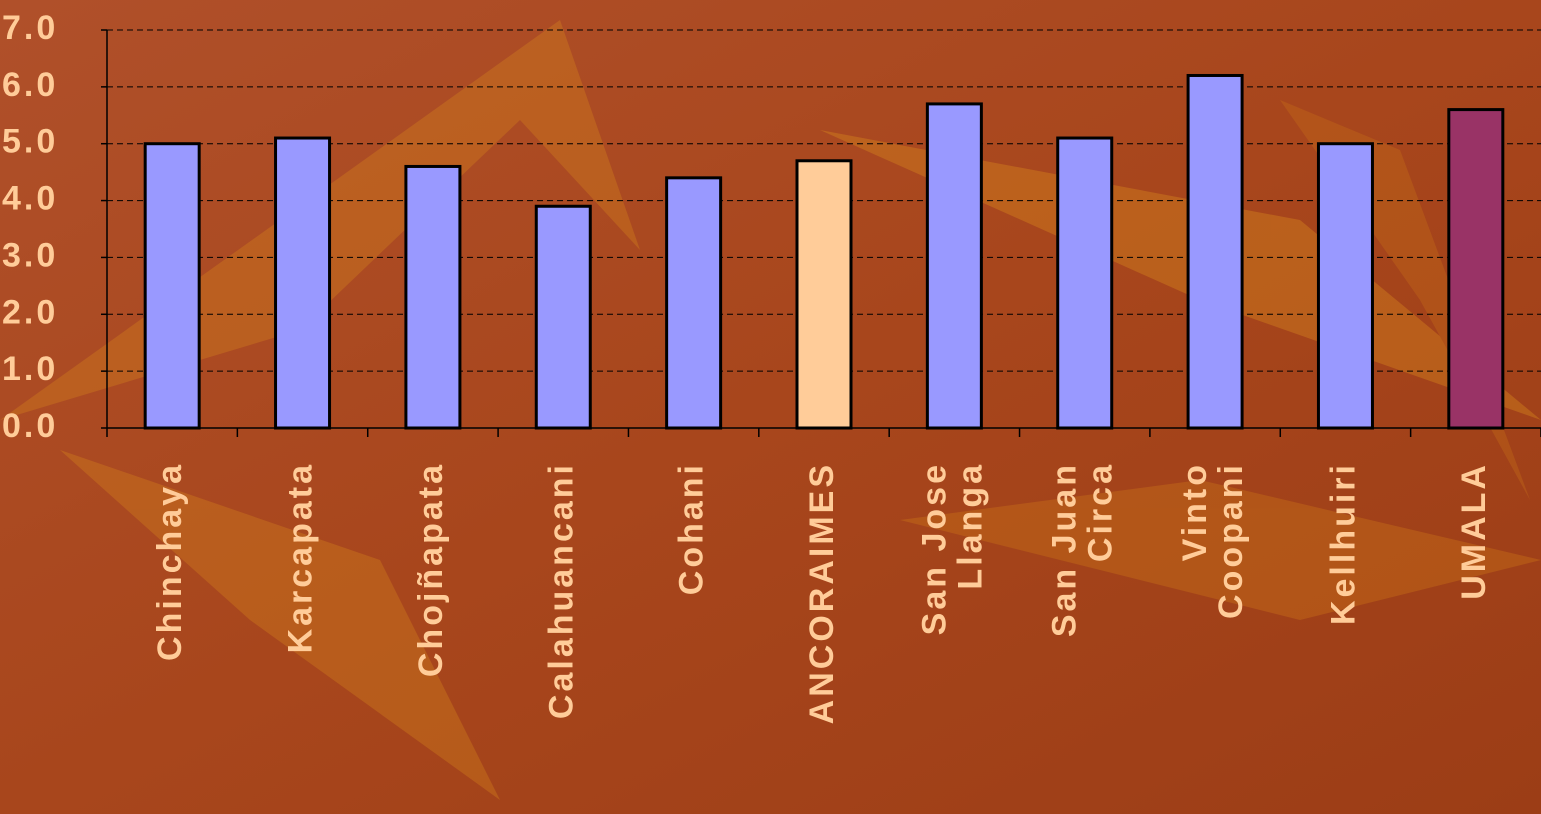 Image resolution: width=1541 pixels, height=814 pixels. What do you see at coordinates (30, 85) in the screenshot?
I see `y-tick-label: 6.0` at bounding box center [30, 85].